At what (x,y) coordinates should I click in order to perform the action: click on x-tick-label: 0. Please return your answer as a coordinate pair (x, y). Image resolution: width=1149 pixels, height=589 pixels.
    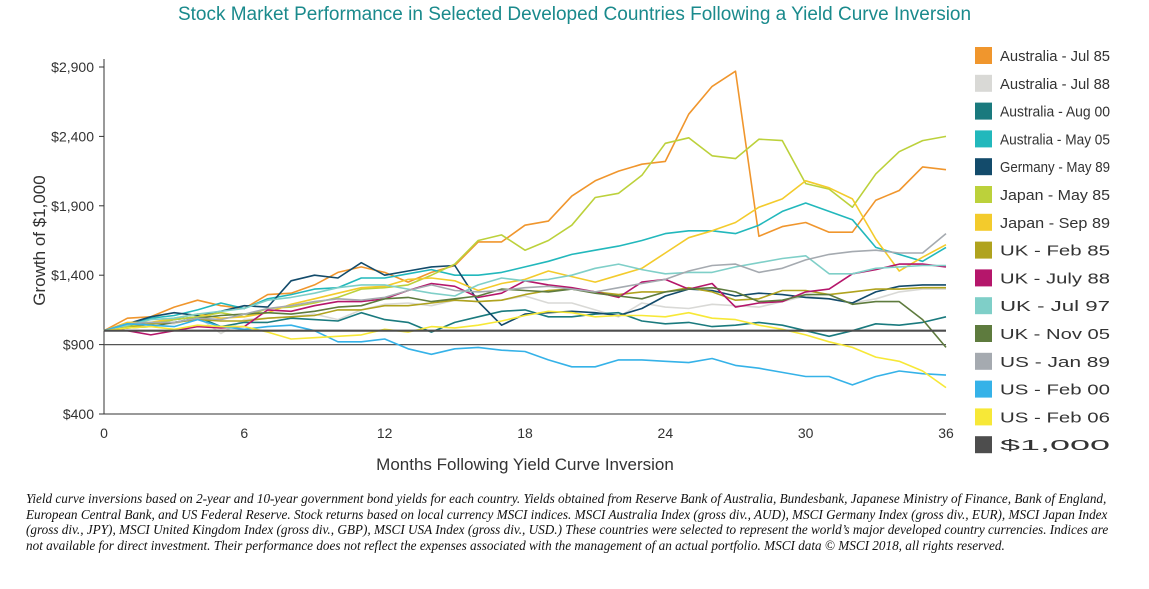
    Looking at the image, I should click on (104, 433).